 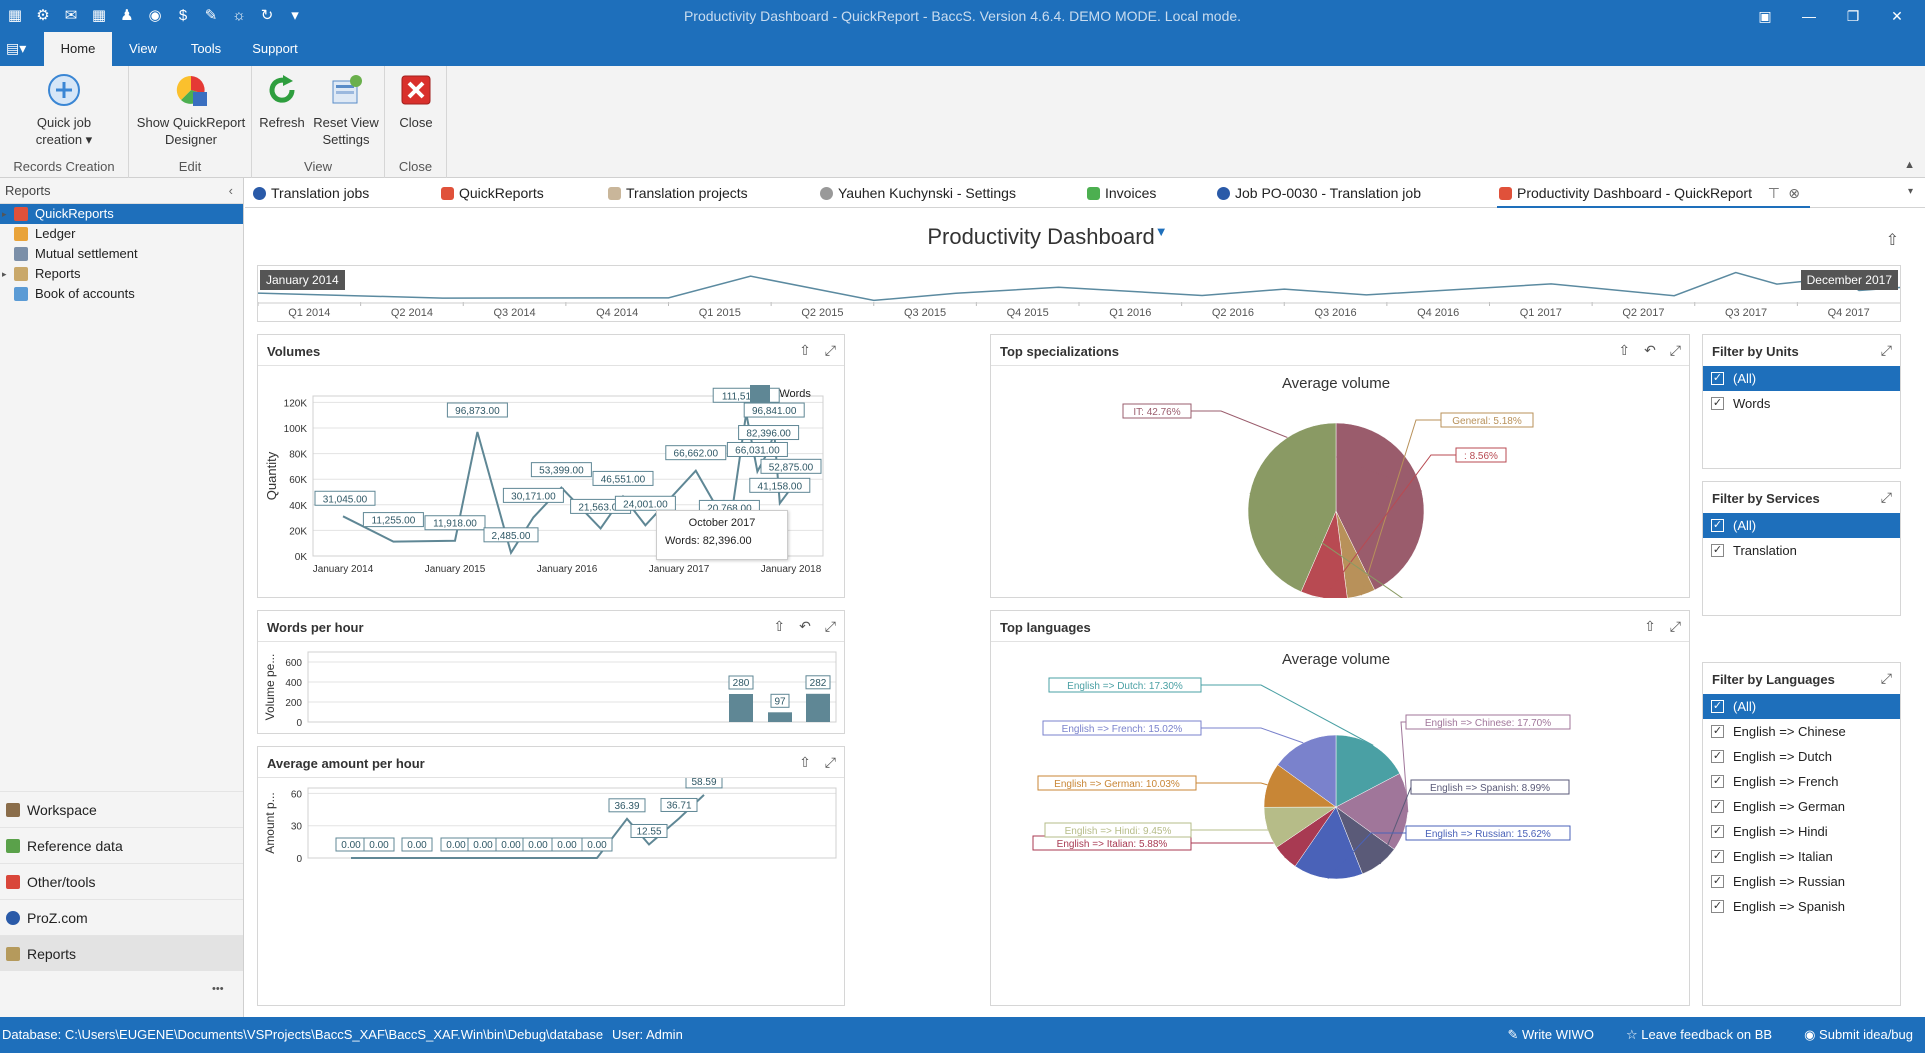 I want to click on leave-feedback-link: ☆ Leave feedback on BB, so click(x=1699, y=1034).